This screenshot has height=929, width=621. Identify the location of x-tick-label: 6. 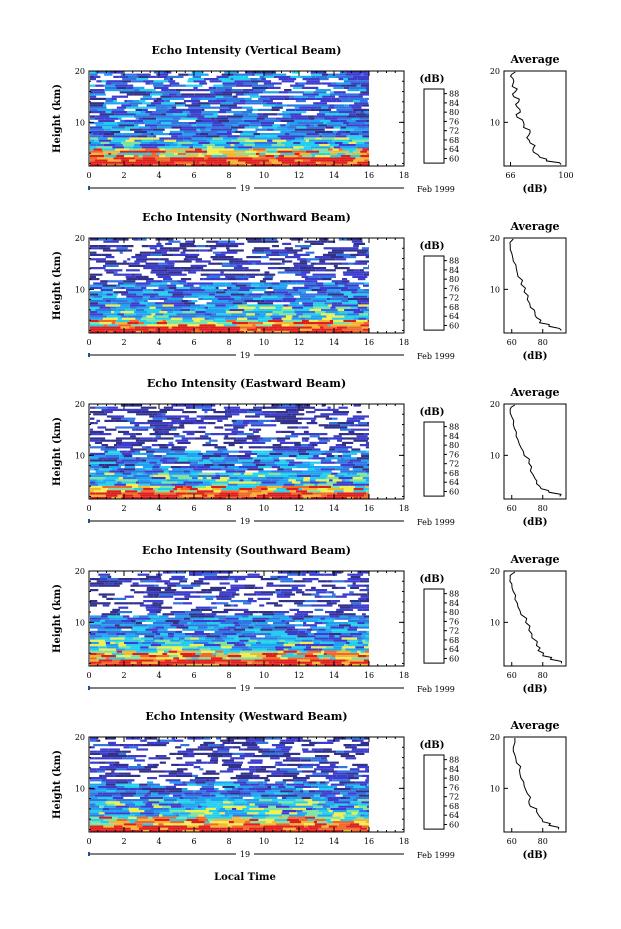
(193, 342).